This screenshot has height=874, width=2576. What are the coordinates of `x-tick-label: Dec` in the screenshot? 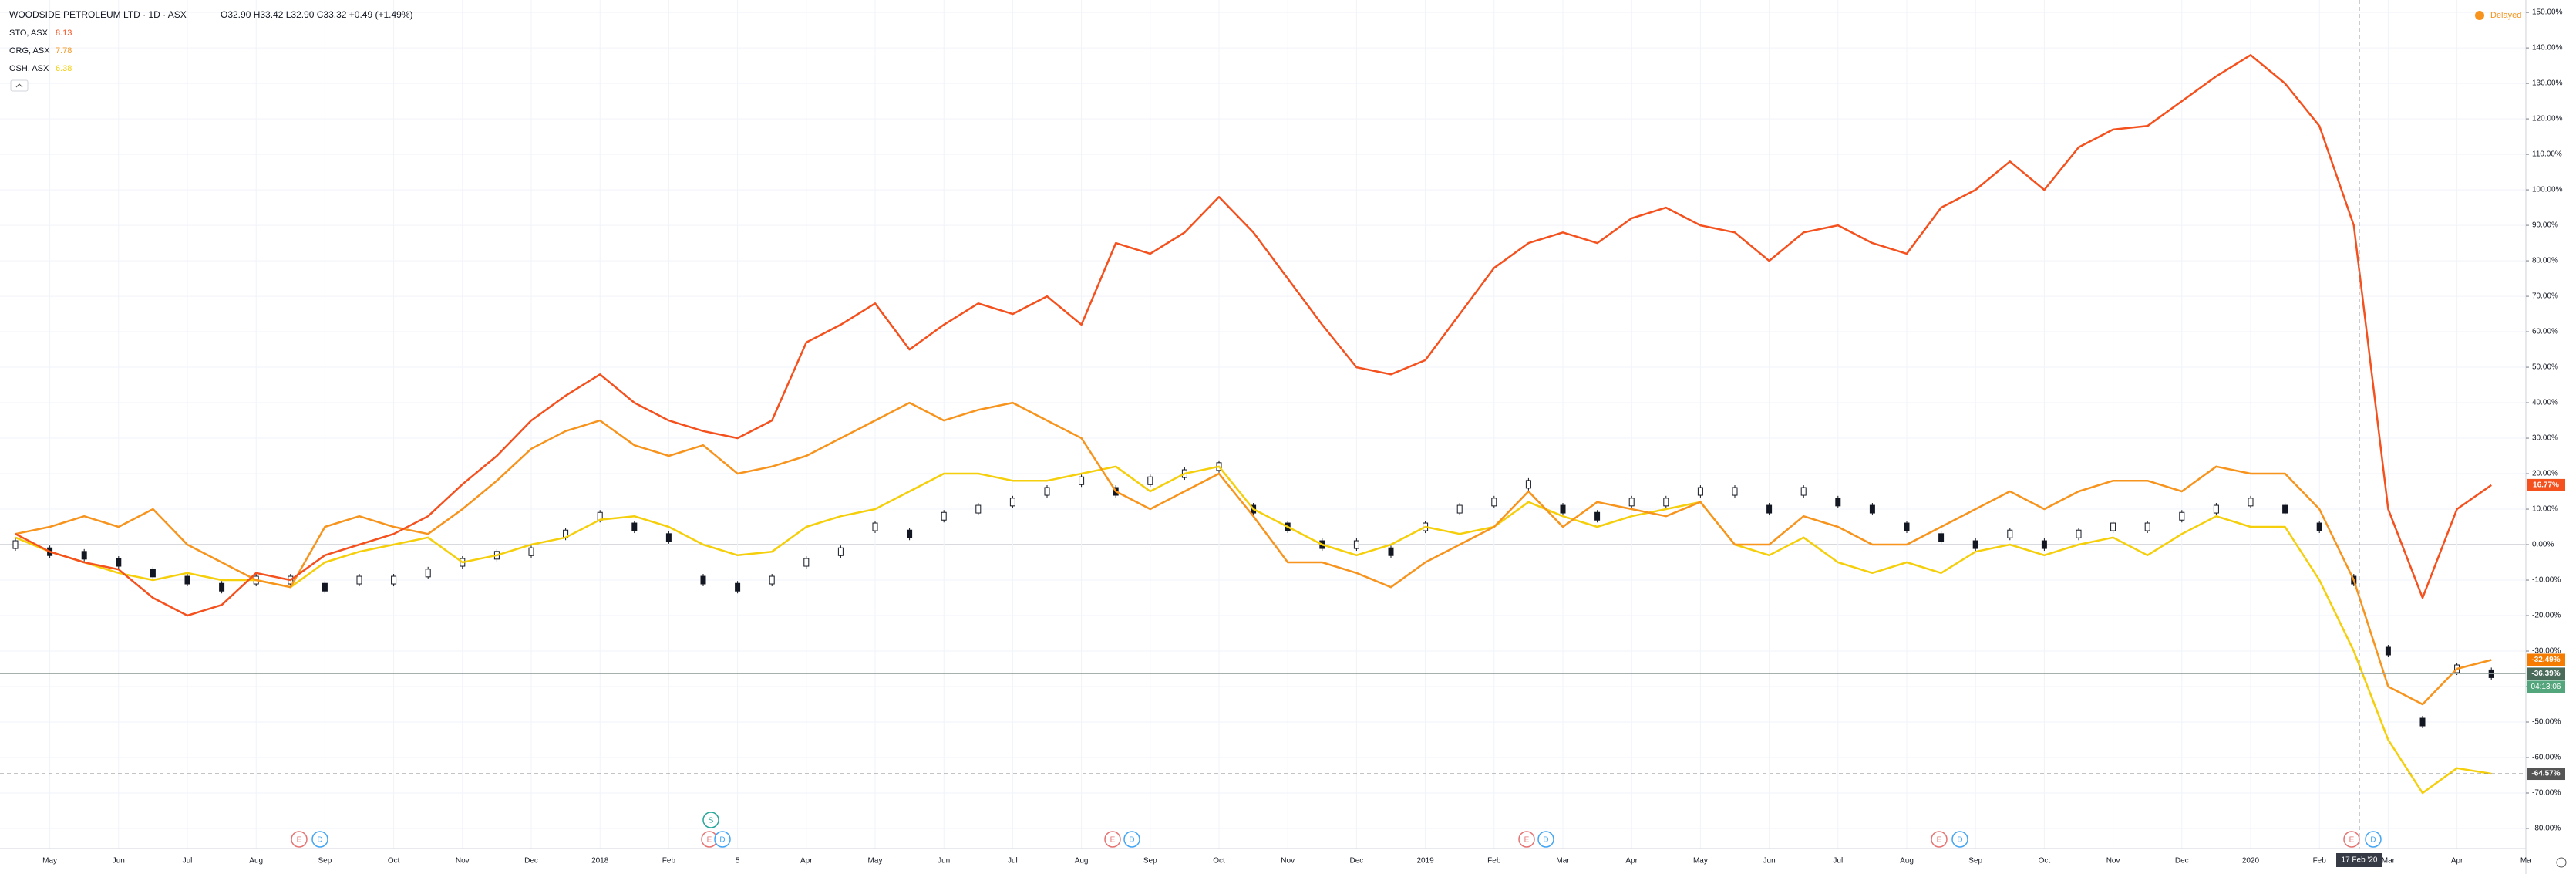 It's located at (2182, 862).